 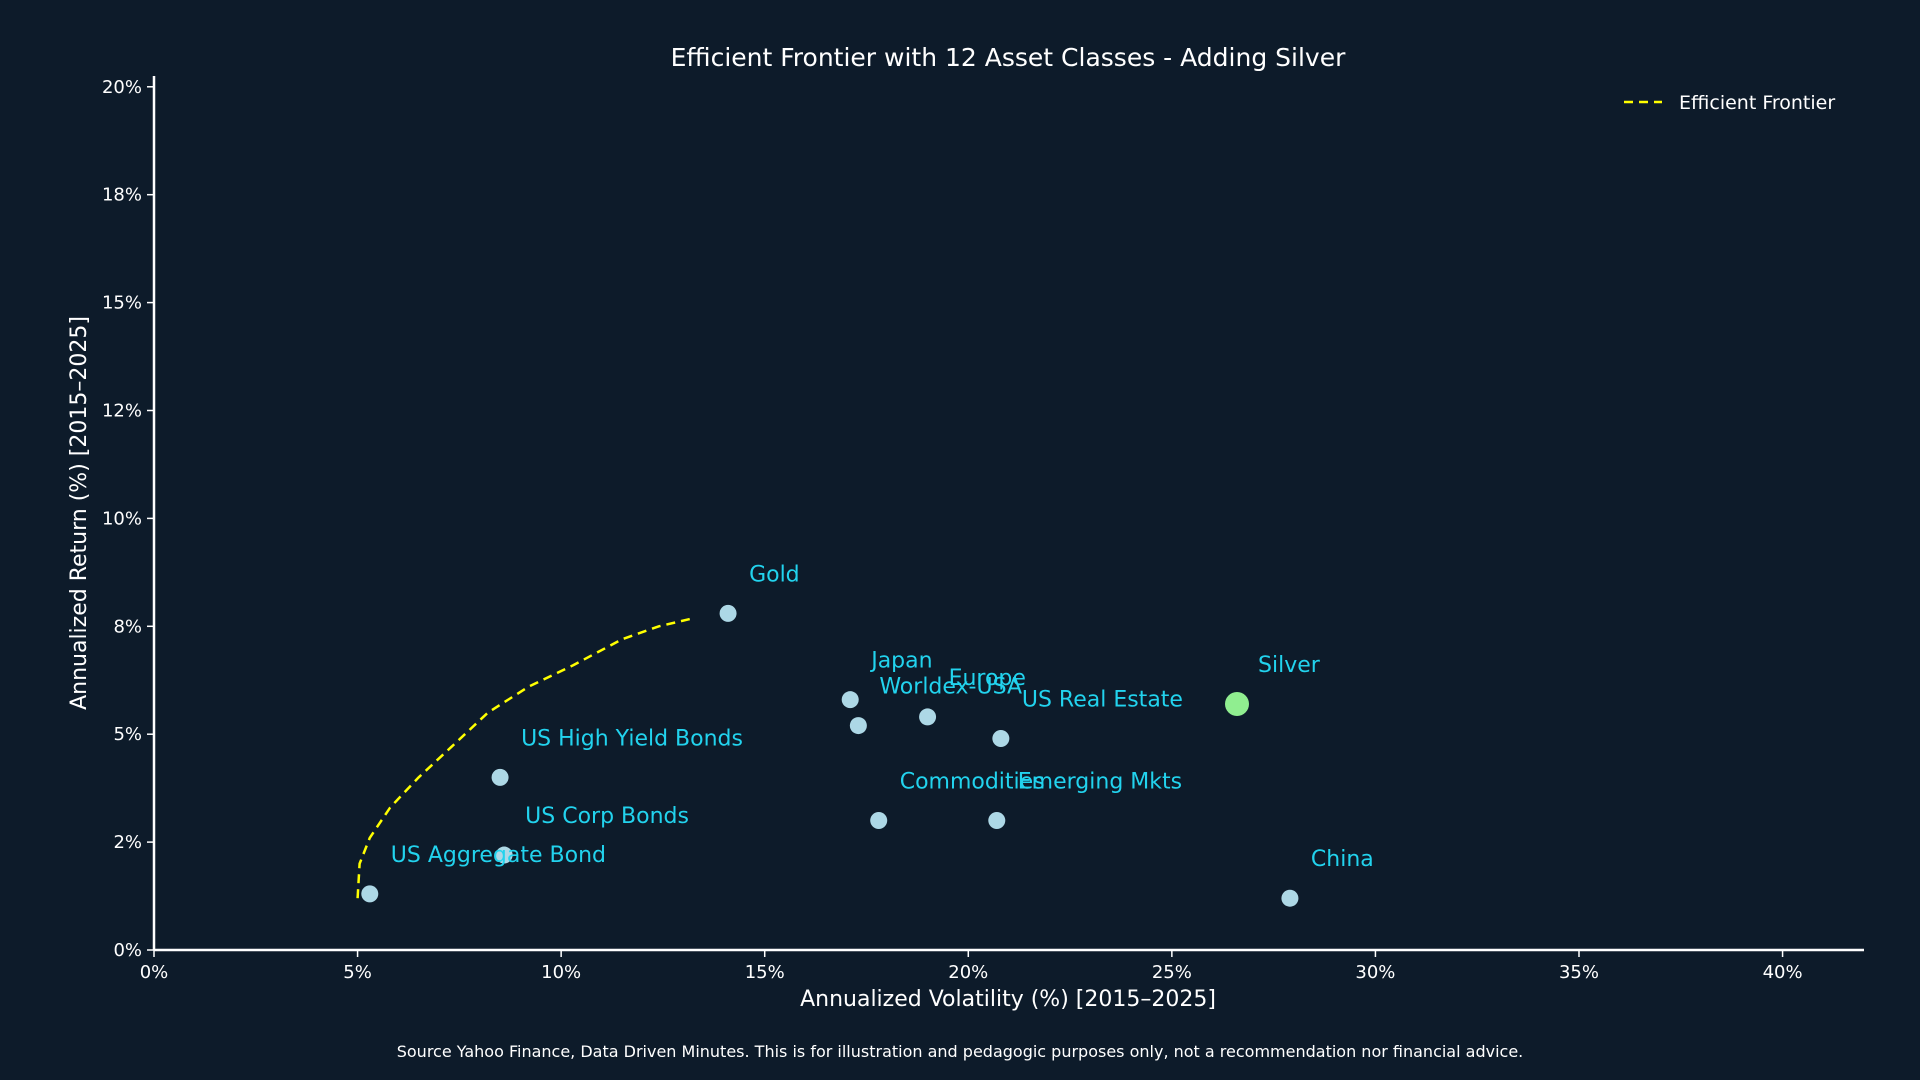 What do you see at coordinates (357, 972) in the screenshot?
I see `x-tick-label: 5%` at bounding box center [357, 972].